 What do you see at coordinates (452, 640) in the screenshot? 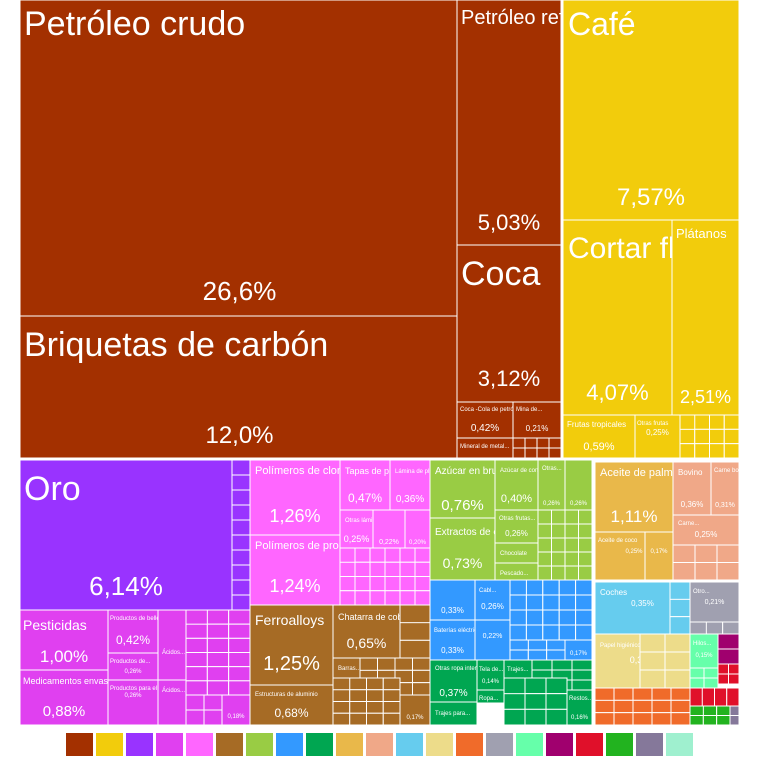
I see `tile-baterias-electricas` at bounding box center [452, 640].